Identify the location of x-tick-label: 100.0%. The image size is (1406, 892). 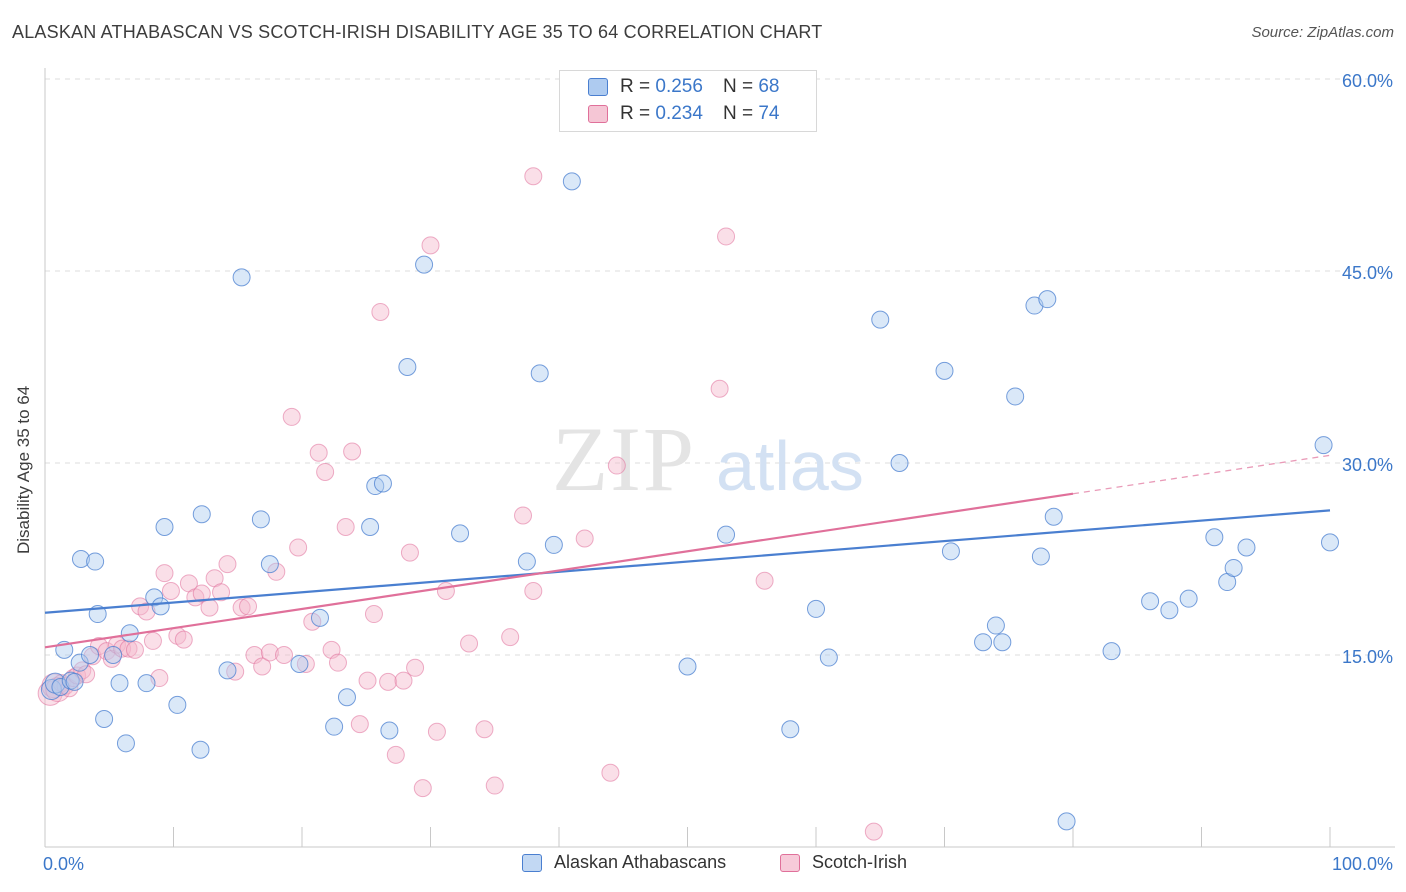
(1362, 864).